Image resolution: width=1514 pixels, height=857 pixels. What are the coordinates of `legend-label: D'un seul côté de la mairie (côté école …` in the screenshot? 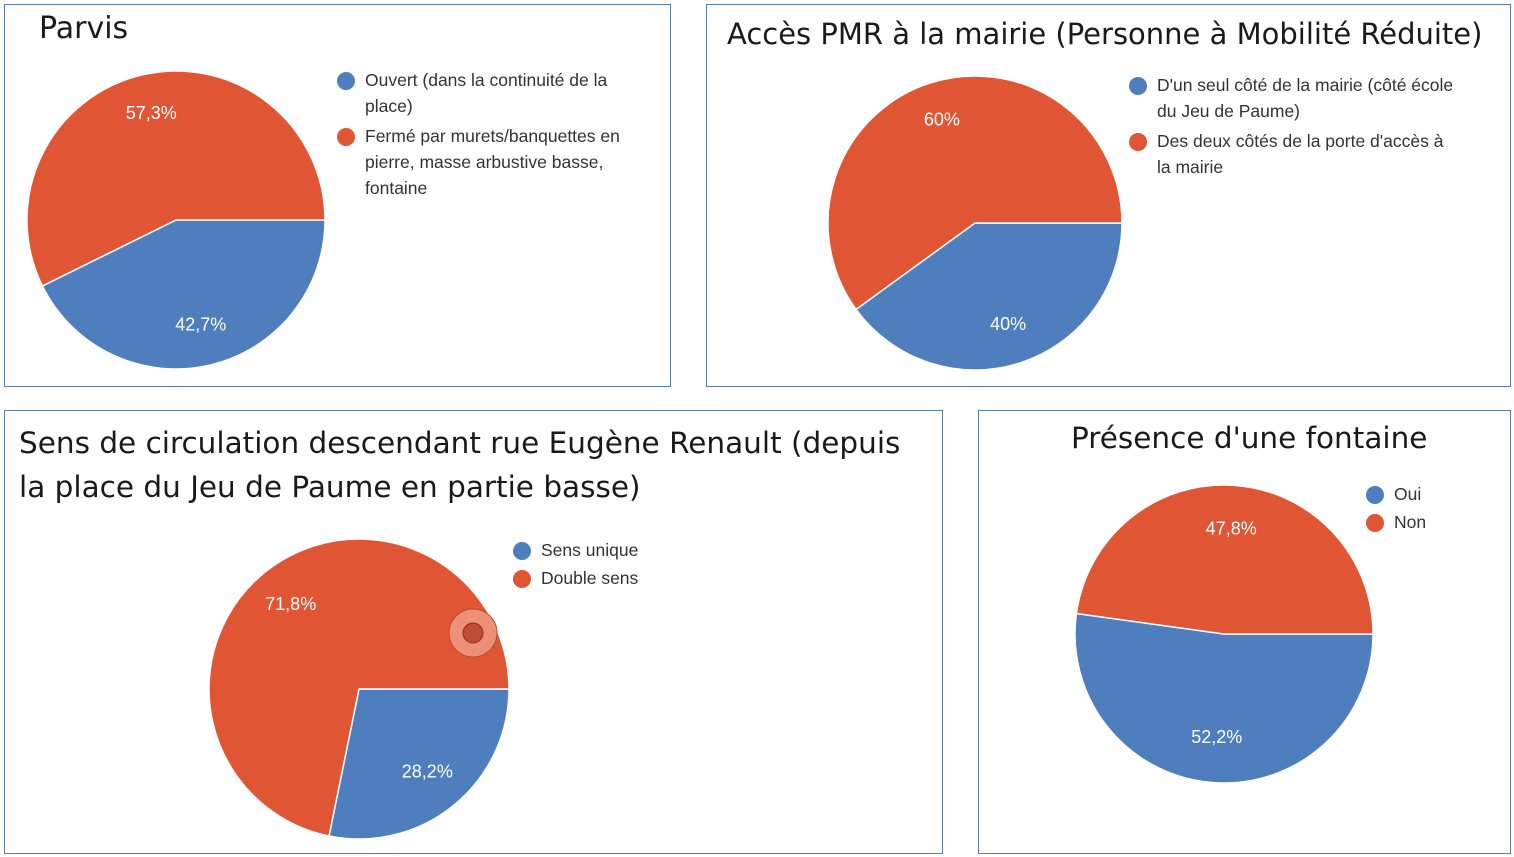 It's located at (1305, 98).